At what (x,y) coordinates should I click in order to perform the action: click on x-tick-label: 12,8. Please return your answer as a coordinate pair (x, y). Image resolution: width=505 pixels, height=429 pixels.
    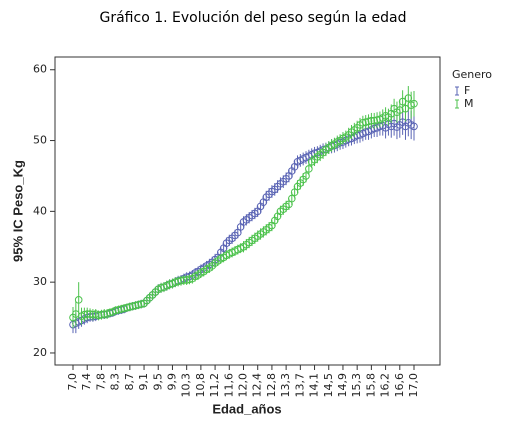
    Looking at the image, I should click on (271, 385).